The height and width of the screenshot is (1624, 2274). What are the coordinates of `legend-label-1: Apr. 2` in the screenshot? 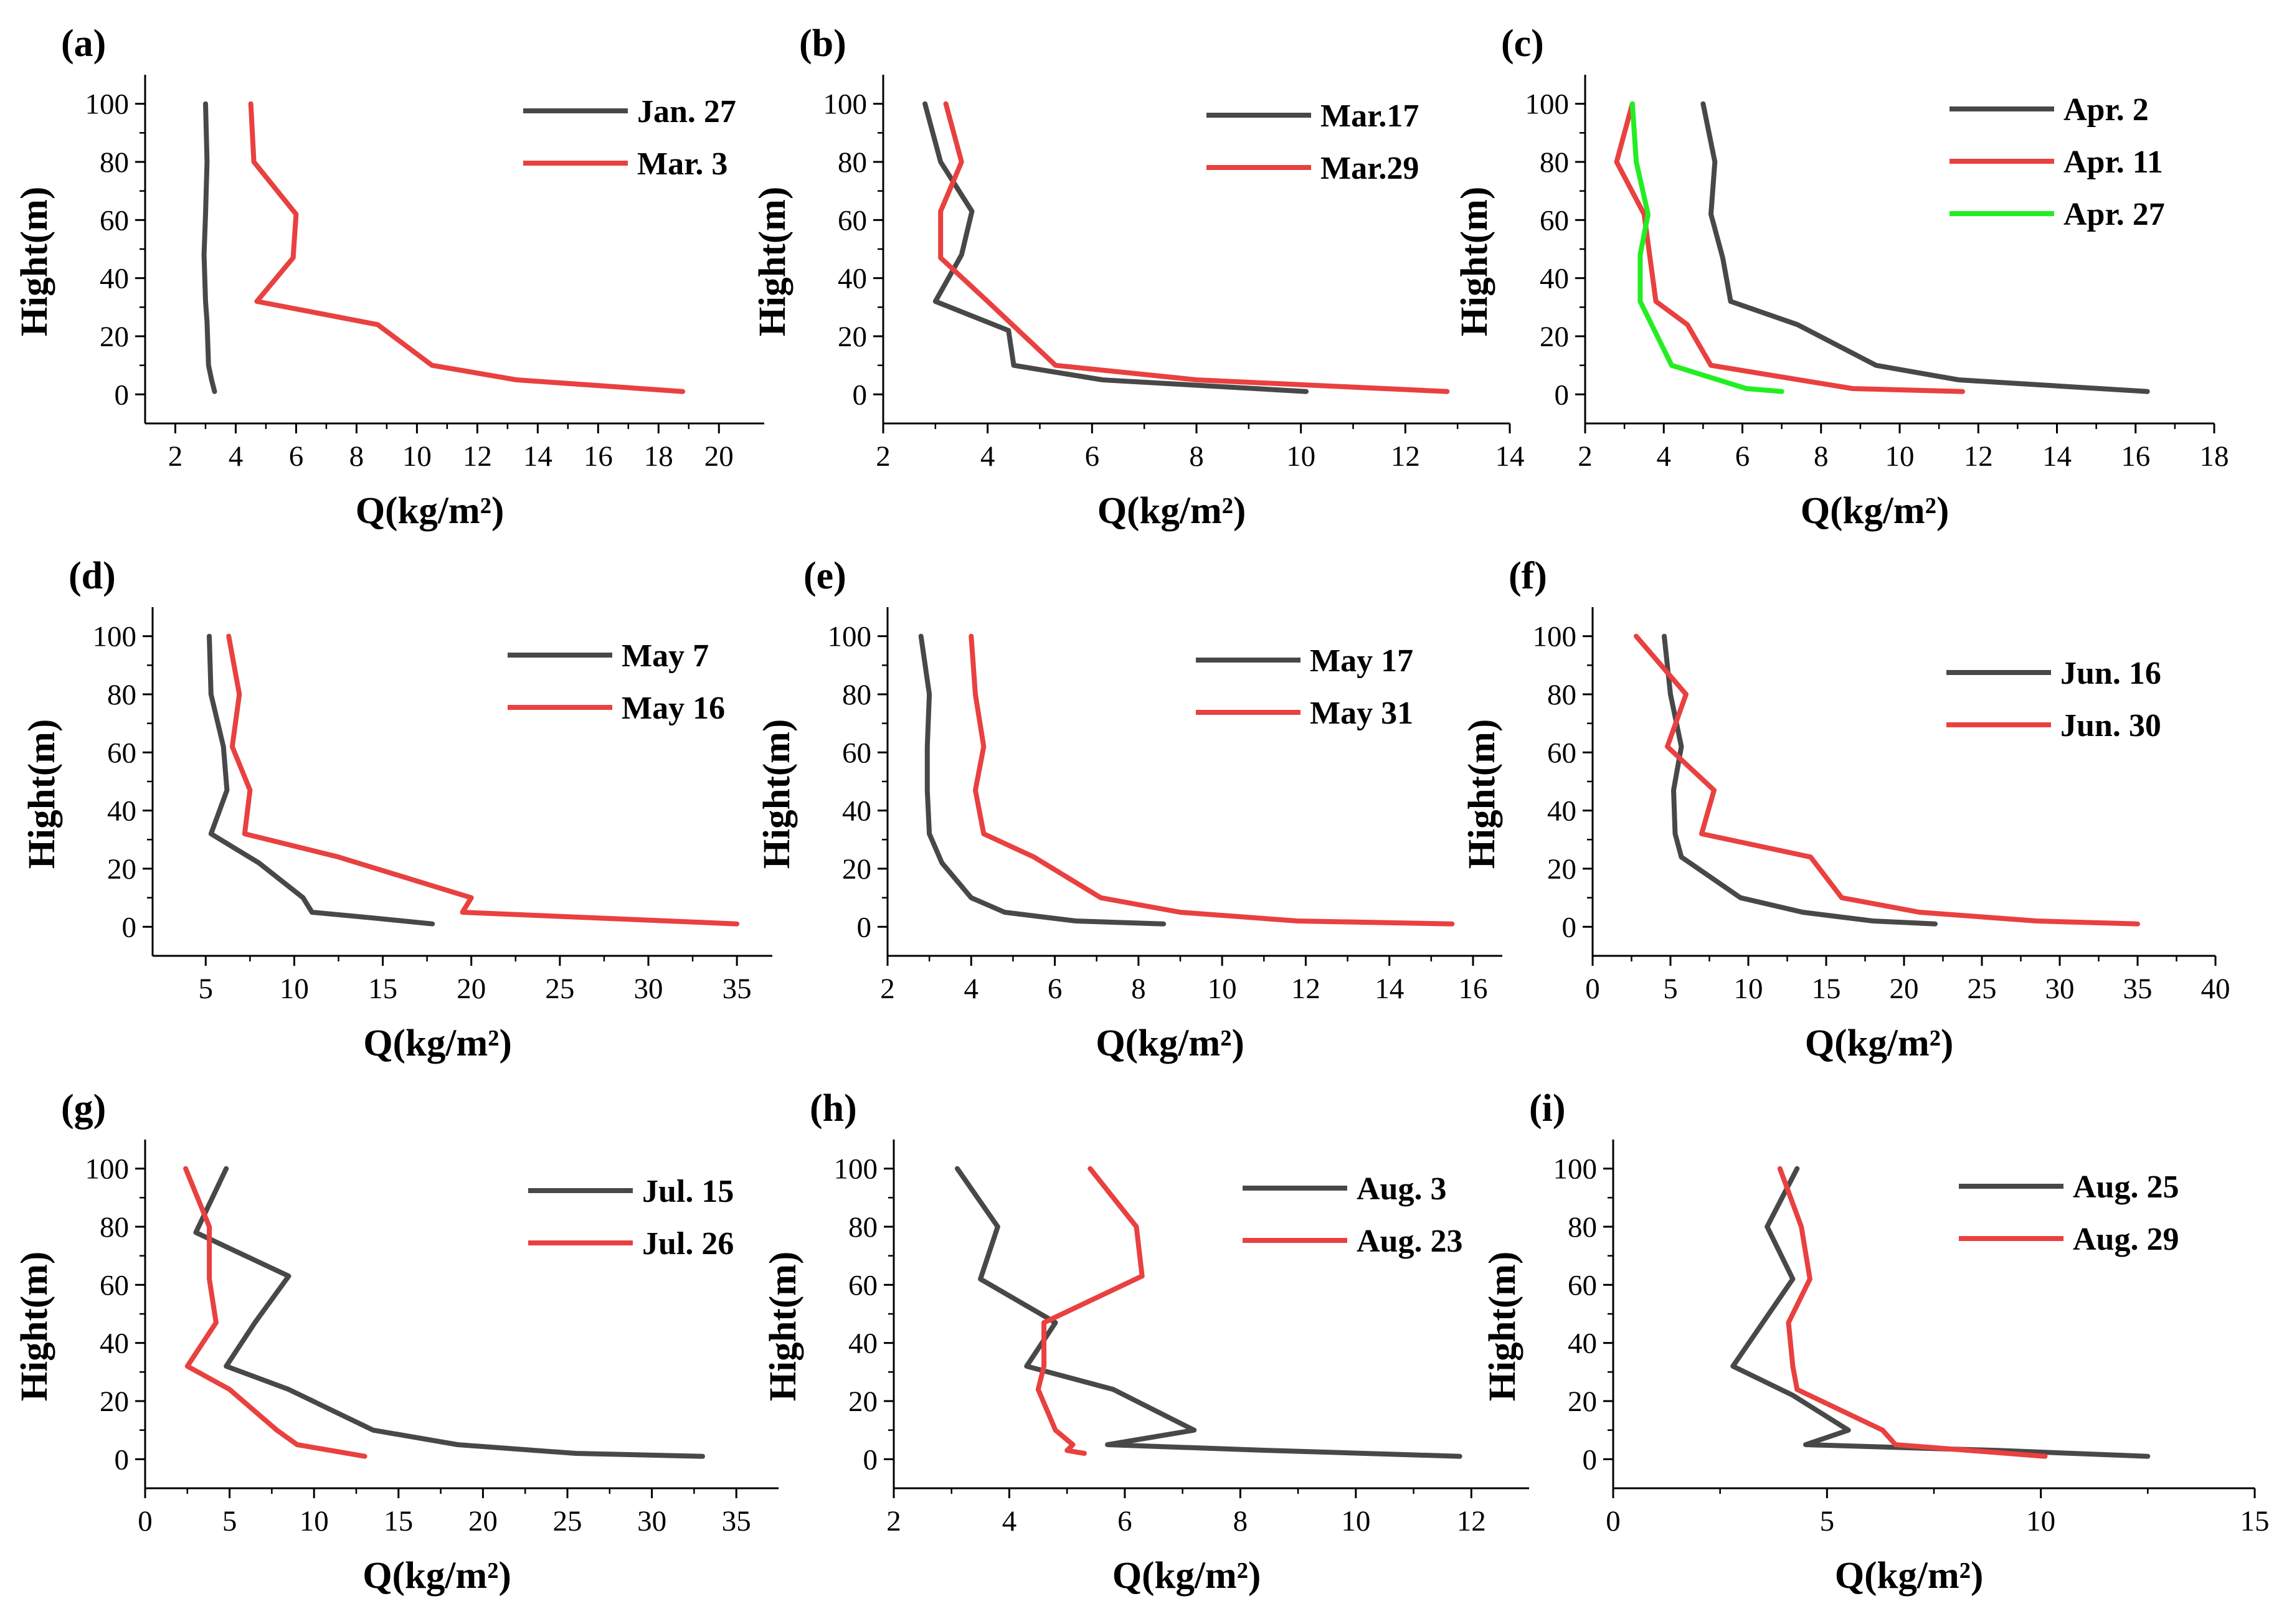 It's located at (2106, 110).